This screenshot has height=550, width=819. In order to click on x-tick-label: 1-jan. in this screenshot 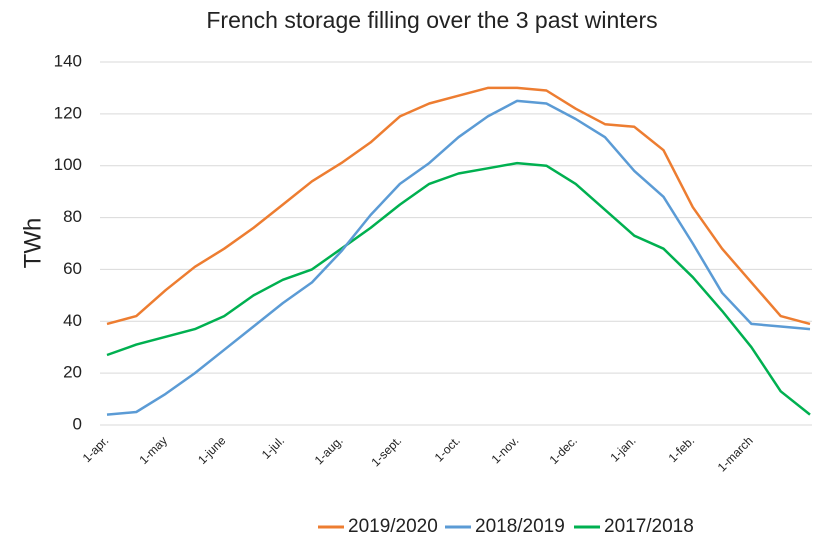, I will do `click(622, 448)`.